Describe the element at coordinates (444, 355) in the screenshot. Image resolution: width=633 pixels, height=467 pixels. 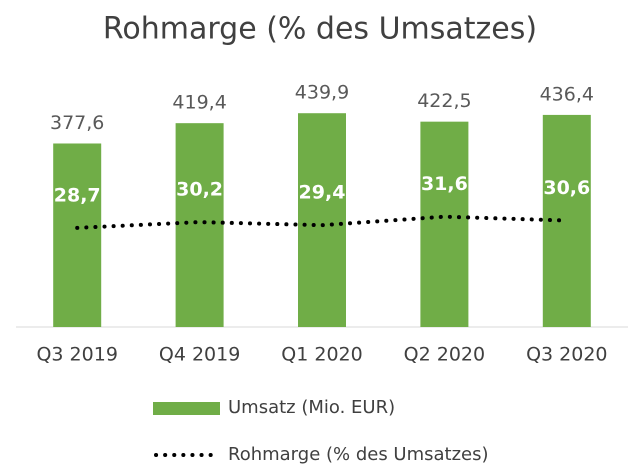
I see `x-tick-label: Q2 2020` at that location.